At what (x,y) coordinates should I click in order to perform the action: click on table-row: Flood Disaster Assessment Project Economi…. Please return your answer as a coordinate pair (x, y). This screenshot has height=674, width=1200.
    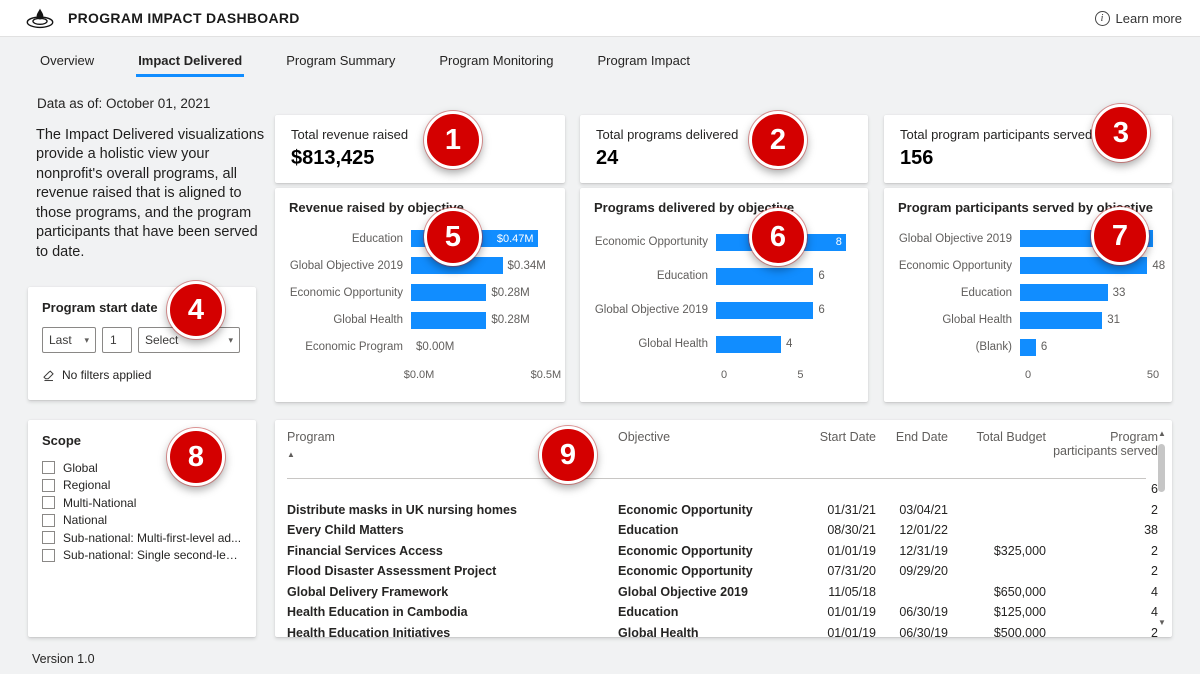
    Looking at the image, I should click on (722, 571).